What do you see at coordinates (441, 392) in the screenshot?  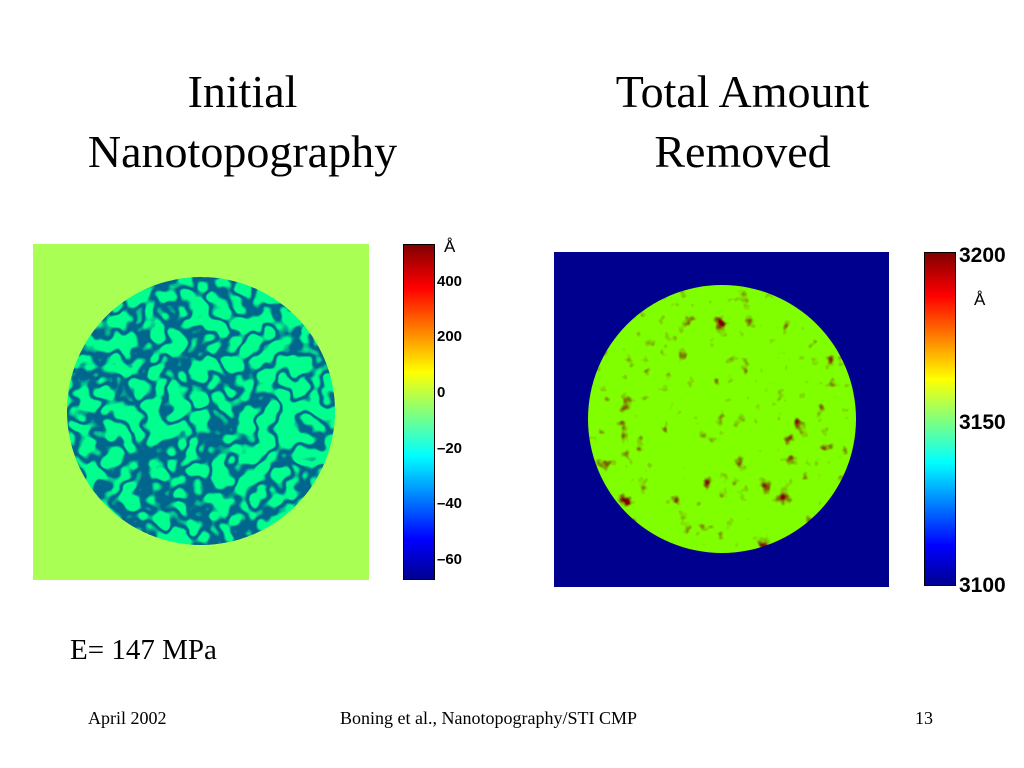 I see `left-tick-0: 0` at bounding box center [441, 392].